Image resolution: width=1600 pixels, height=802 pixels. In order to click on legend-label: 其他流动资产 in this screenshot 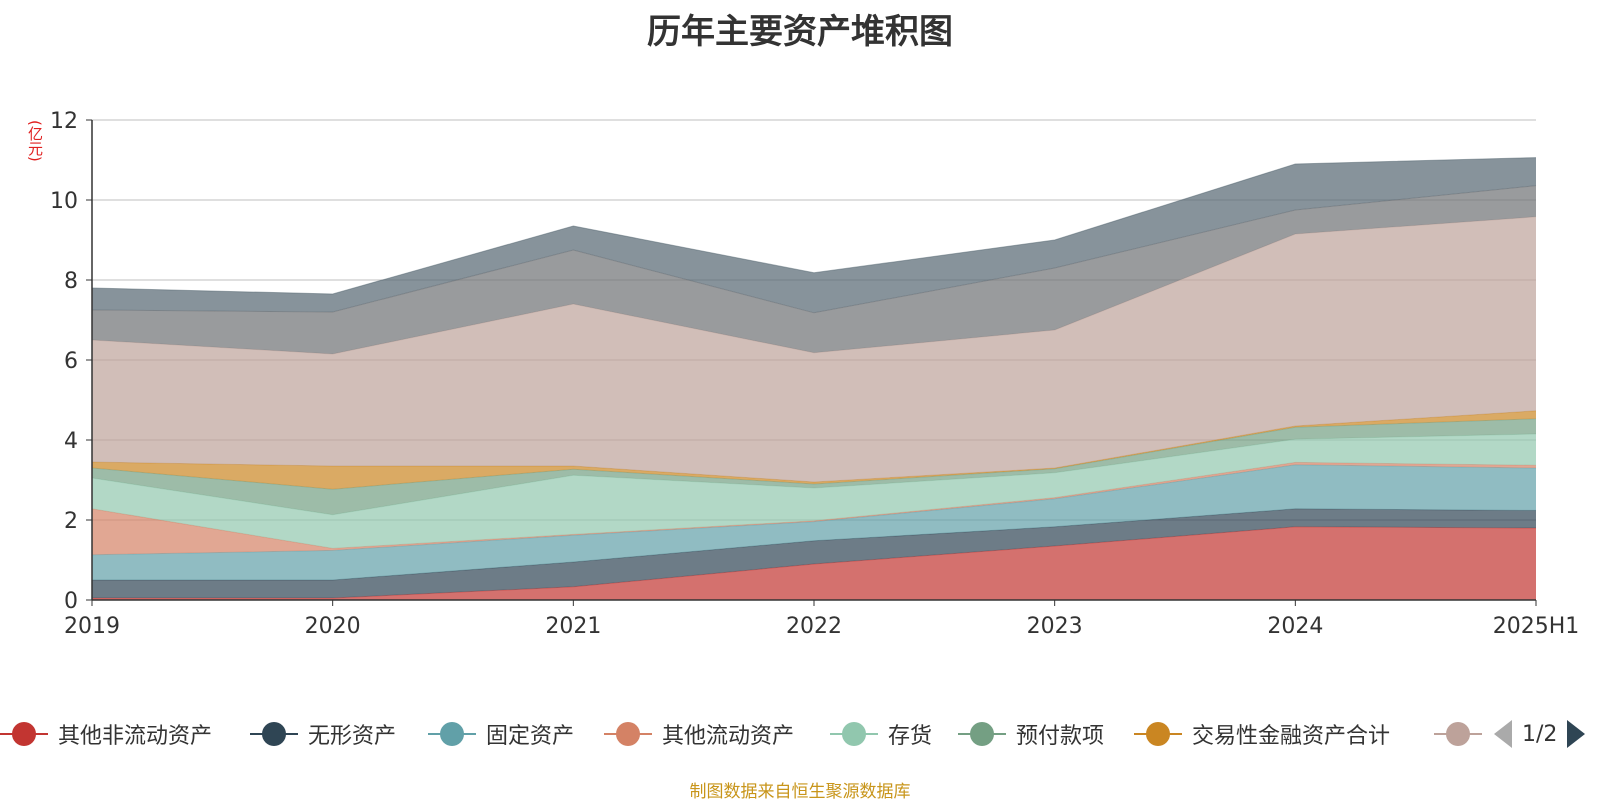, I will do `click(728, 736)`.